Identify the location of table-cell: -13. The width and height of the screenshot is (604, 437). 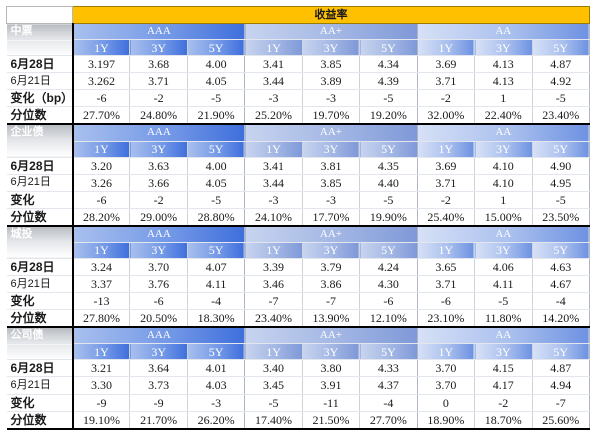
(101, 301).